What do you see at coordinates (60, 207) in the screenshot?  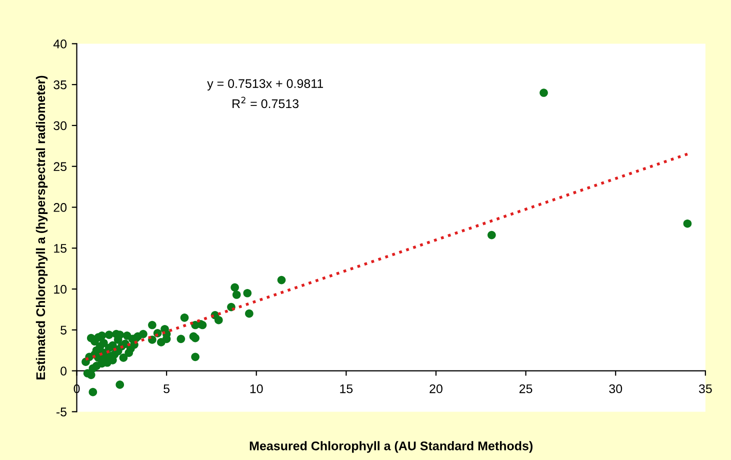 I see `y-tick-label: 20` at bounding box center [60, 207].